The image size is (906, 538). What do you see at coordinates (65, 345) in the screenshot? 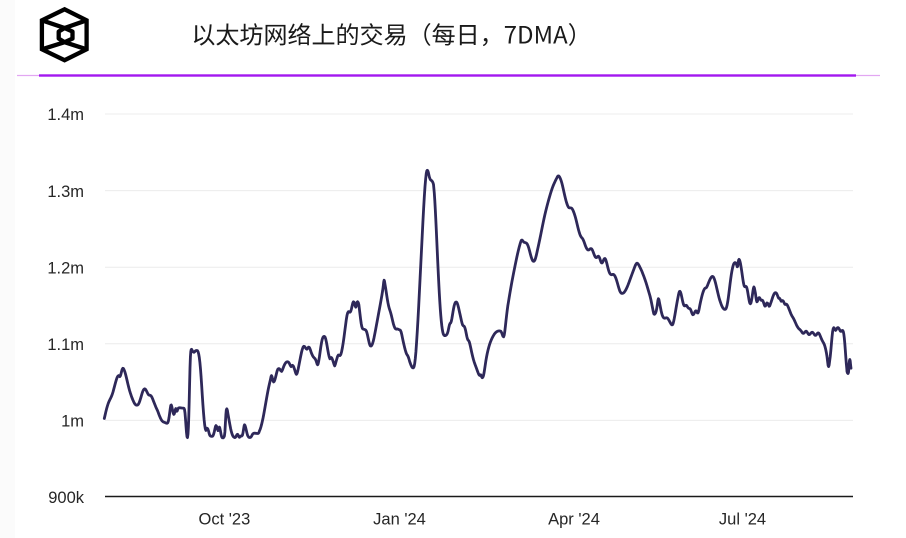
I see `svg-text: 1.1m` at bounding box center [65, 345].